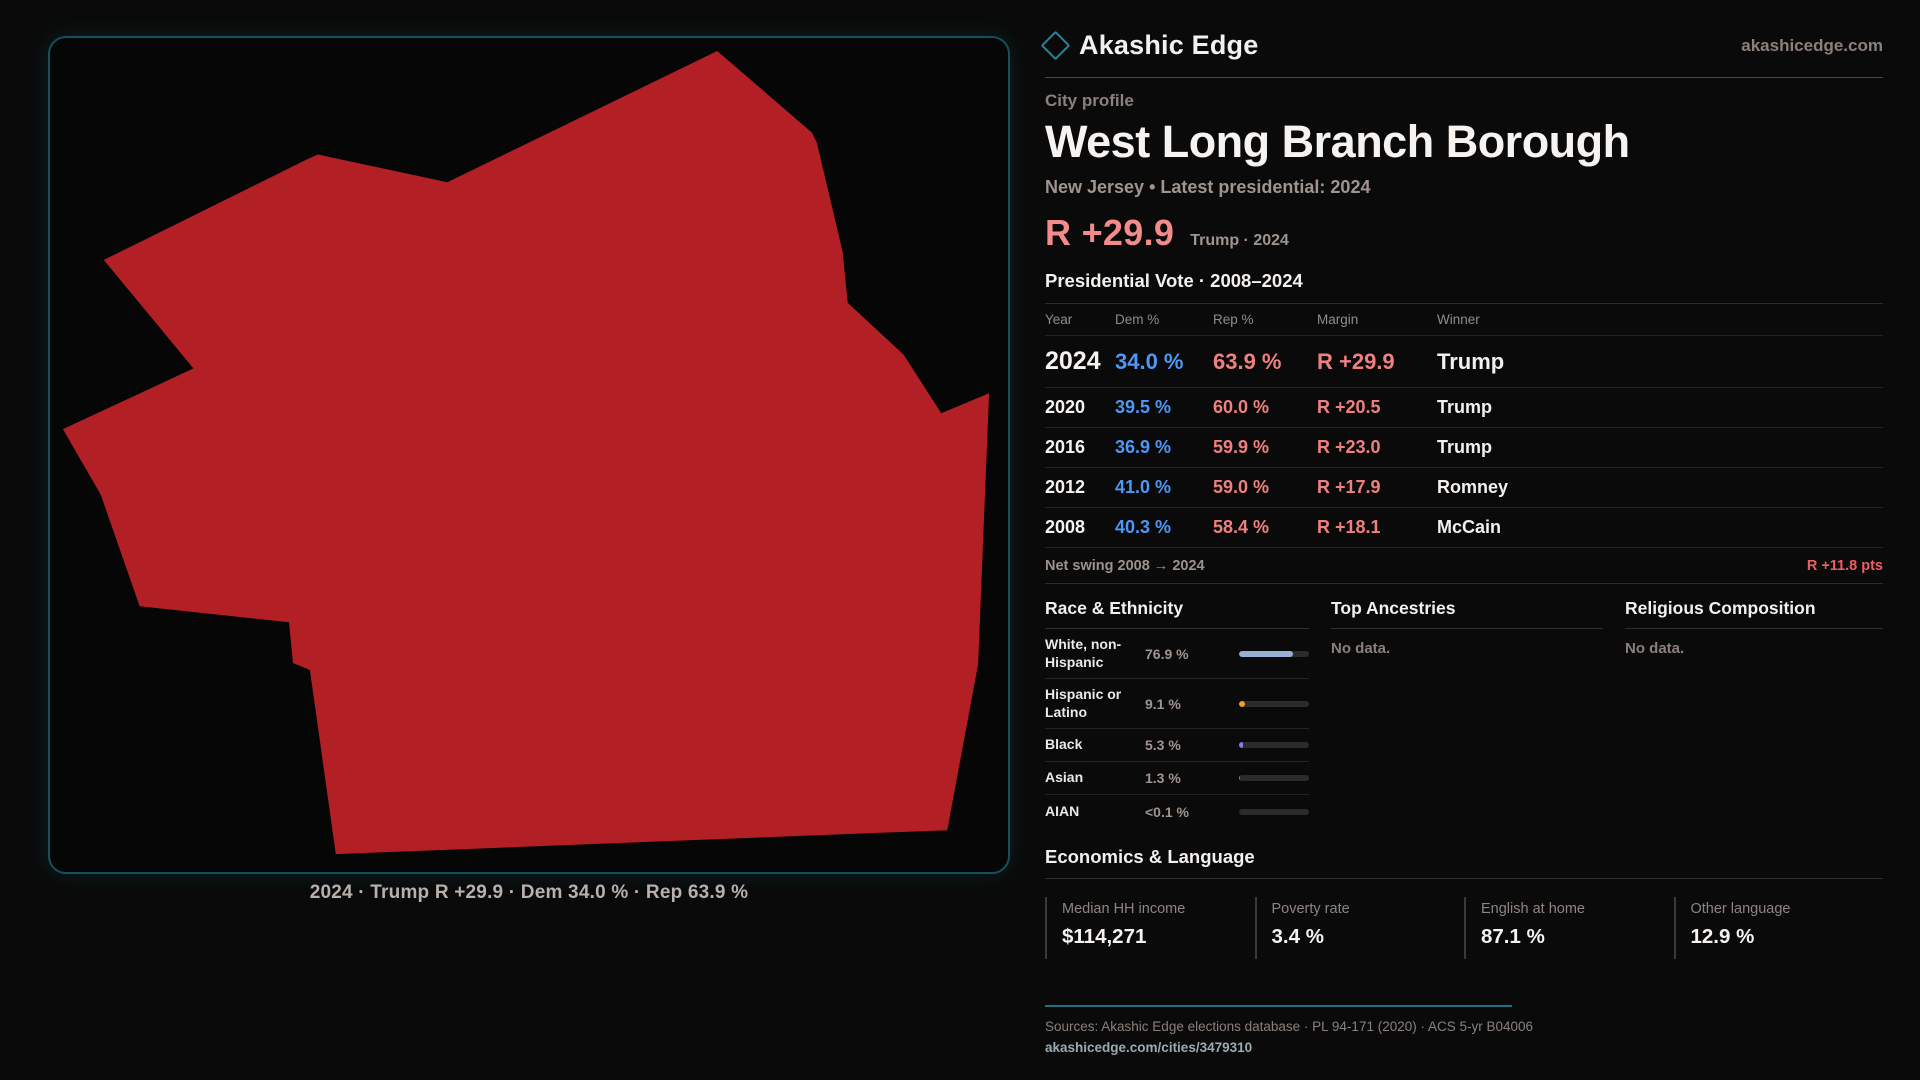 The image size is (1920, 1080). What do you see at coordinates (1473, 487) in the screenshot?
I see `cell-winner: Romney` at bounding box center [1473, 487].